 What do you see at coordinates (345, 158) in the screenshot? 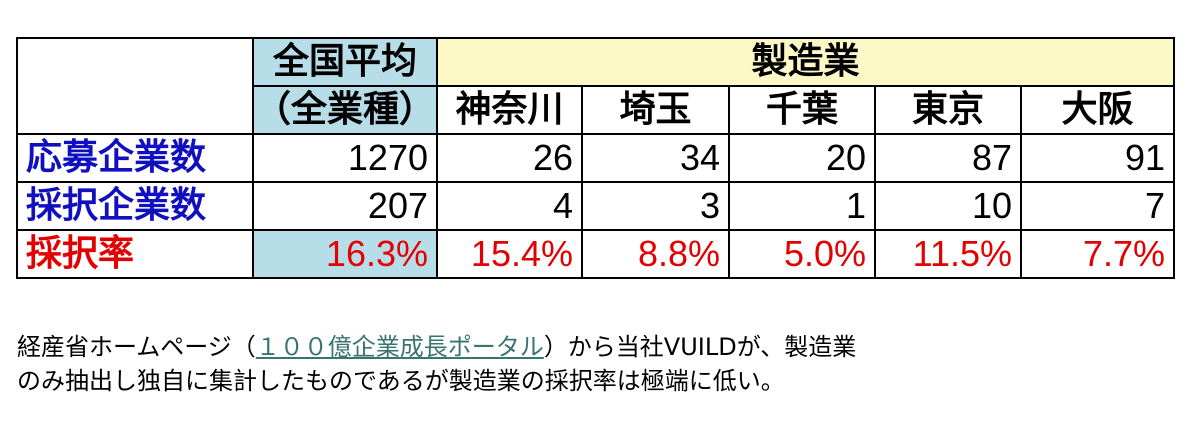
I see `cell-applicants-national: 1270` at bounding box center [345, 158].